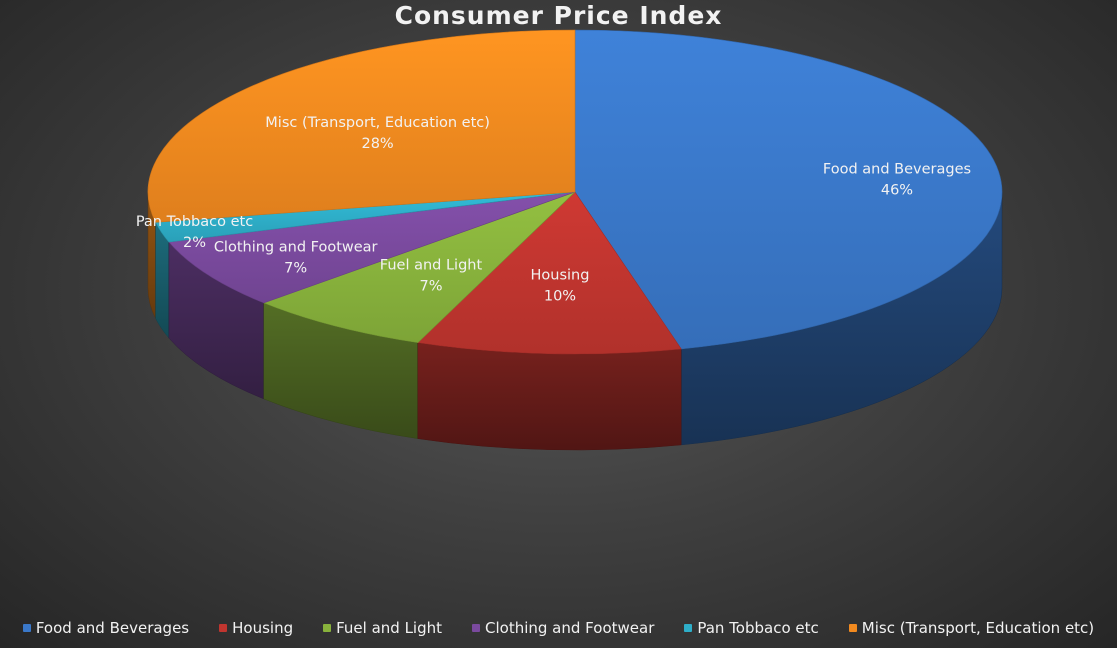 This screenshot has height=648, width=1117. What do you see at coordinates (558, 15) in the screenshot?
I see `chart-title: Consumer Price Index` at bounding box center [558, 15].